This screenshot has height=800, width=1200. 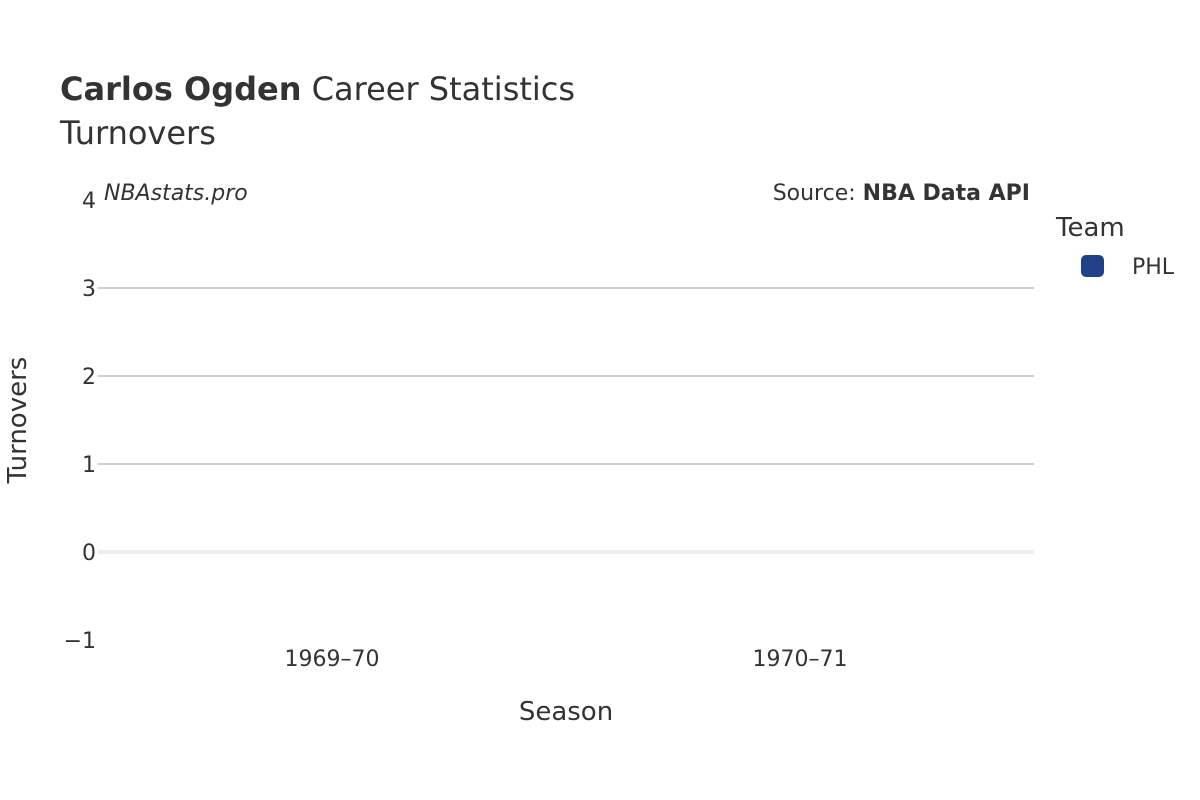 What do you see at coordinates (332, 659) in the screenshot?
I see `x-tick-label: 1969–70` at bounding box center [332, 659].